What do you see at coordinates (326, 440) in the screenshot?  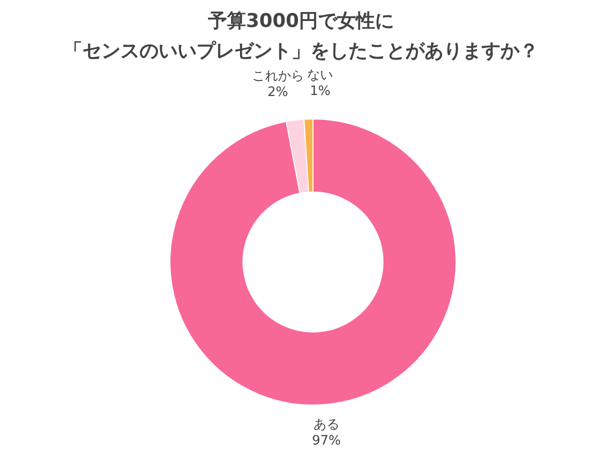 I see `data-label: 97%` at bounding box center [326, 440].